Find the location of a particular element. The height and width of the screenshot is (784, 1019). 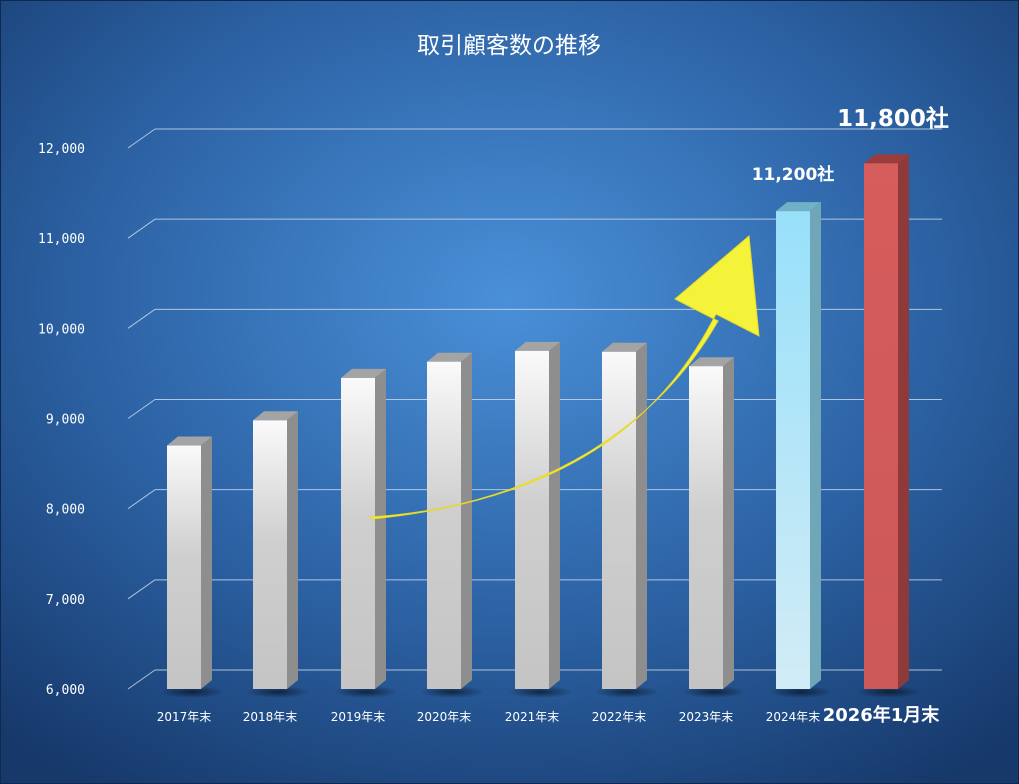

upward-trend-arrow is located at coordinates (564, 377).